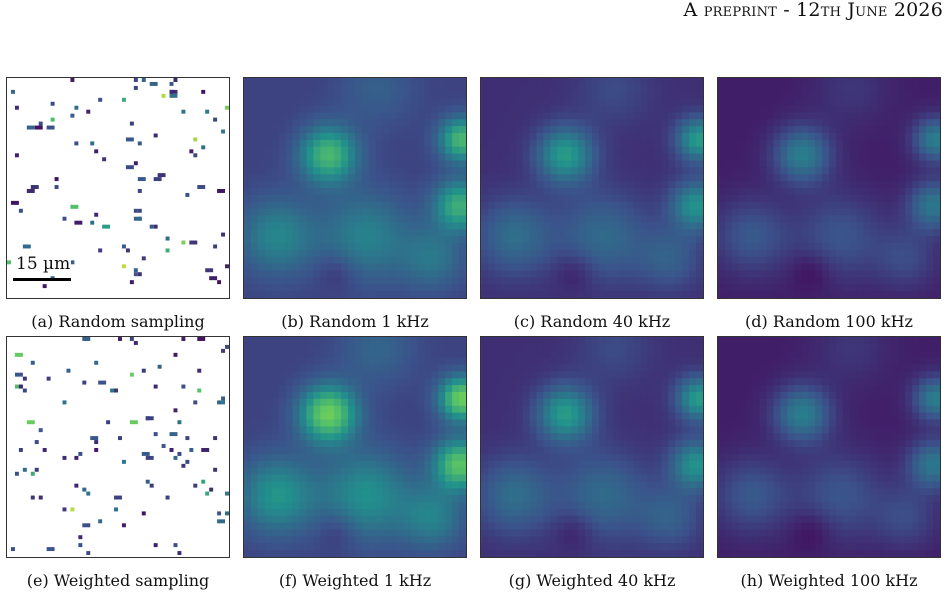  What do you see at coordinates (592, 321) in the screenshot?
I see `caption-c: (c) Random 40 kHz` at bounding box center [592, 321].